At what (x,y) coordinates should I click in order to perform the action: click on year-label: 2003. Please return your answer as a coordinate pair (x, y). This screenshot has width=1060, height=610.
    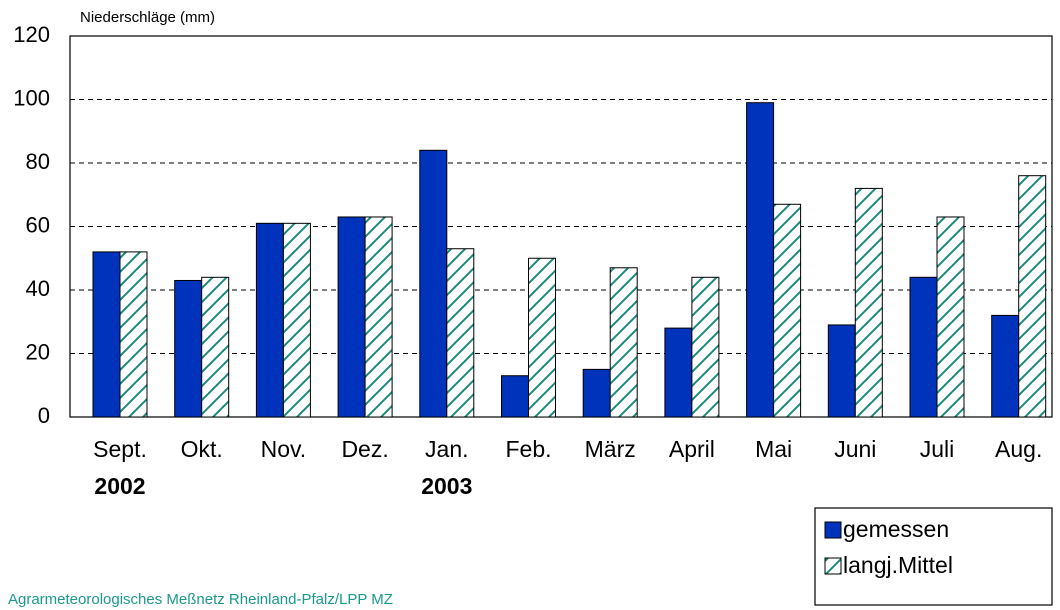
    Looking at the image, I should click on (446, 486).